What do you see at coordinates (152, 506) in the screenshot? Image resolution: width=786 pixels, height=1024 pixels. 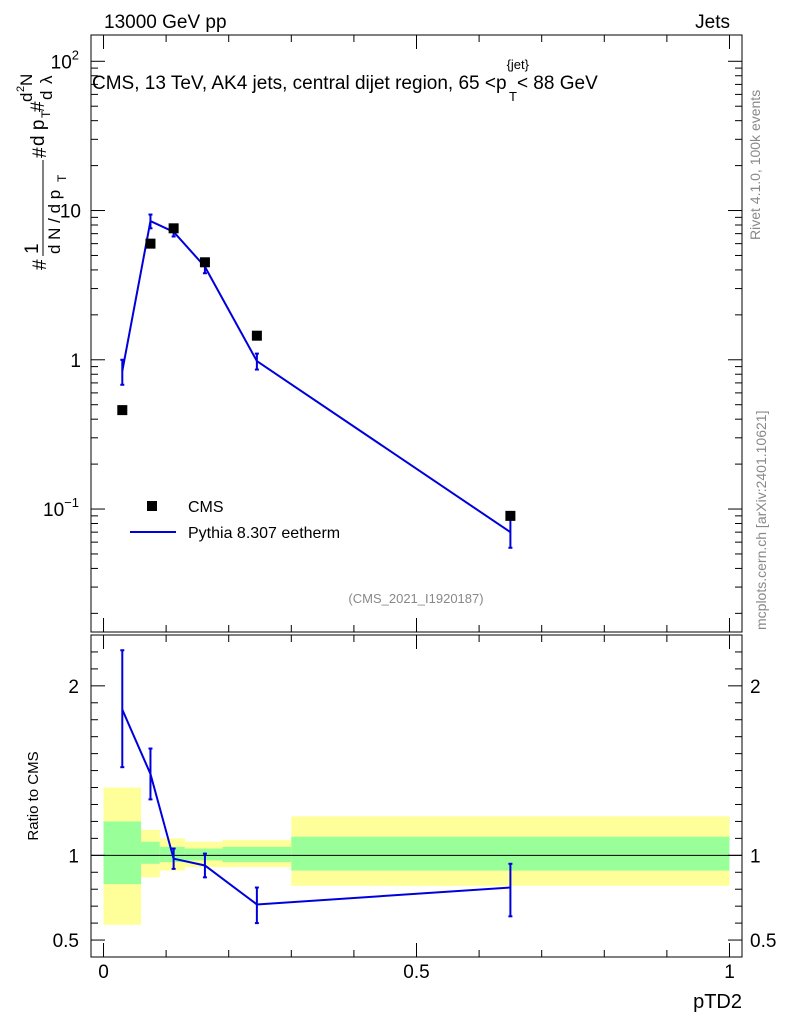 I see `legend-cms-marker` at bounding box center [152, 506].